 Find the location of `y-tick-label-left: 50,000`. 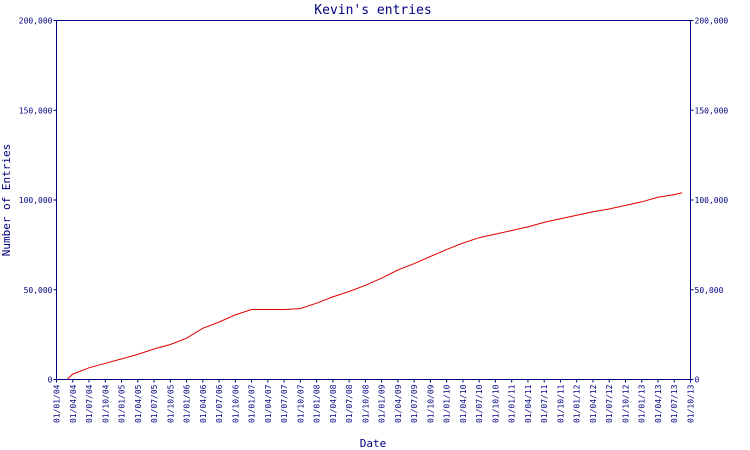

y-tick-label-left: 50,000 is located at coordinates (38, 290).